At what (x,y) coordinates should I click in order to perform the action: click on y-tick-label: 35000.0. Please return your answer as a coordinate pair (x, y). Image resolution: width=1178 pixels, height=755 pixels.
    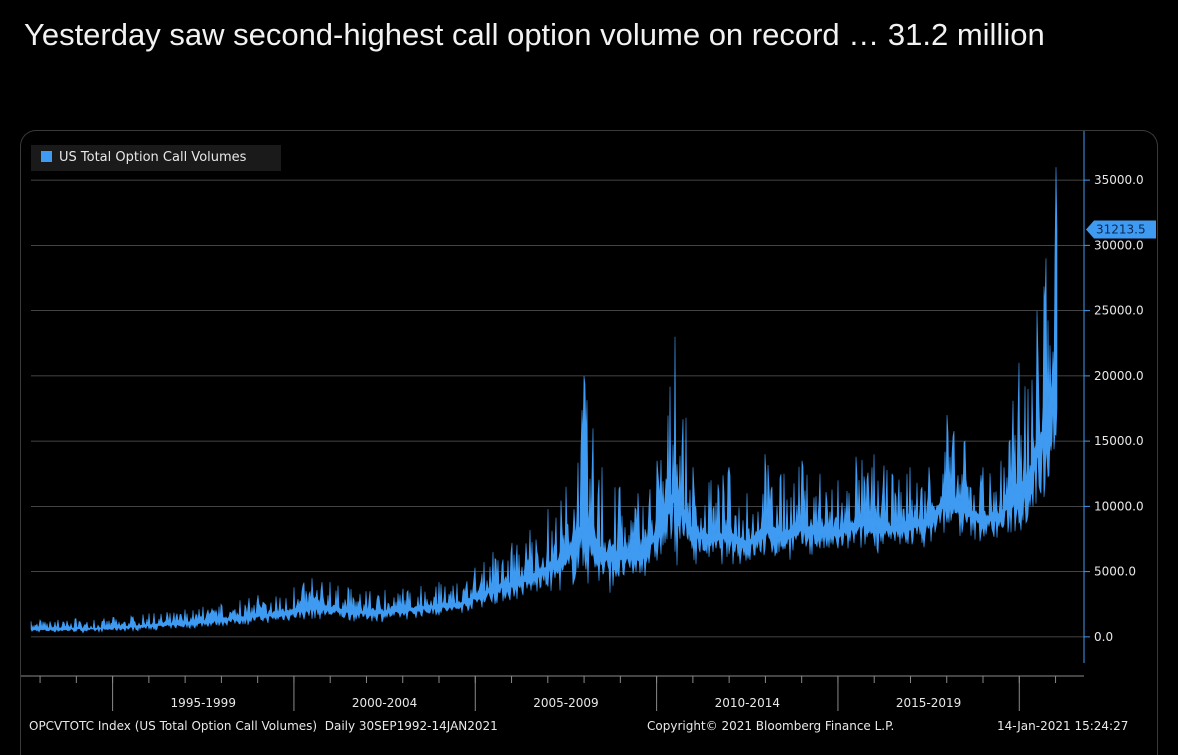
    Looking at the image, I should click on (1119, 180).